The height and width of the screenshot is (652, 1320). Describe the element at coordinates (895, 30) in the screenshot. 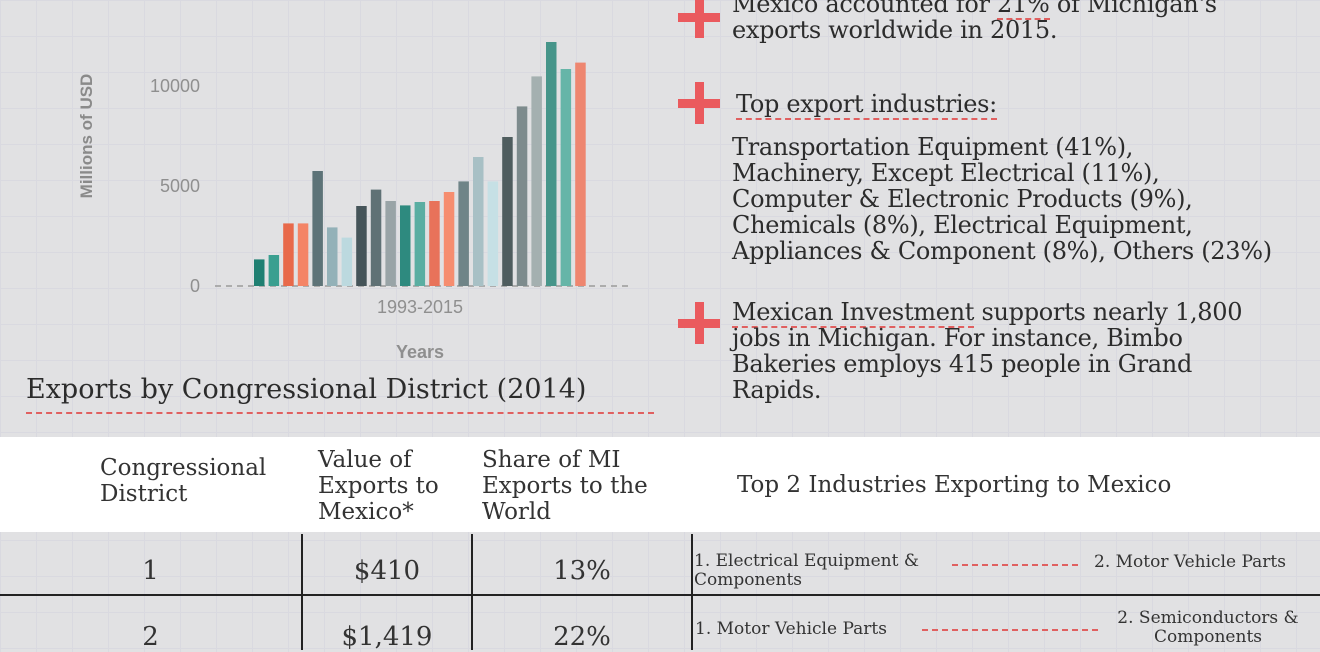

I see `fact-text: exports worldwide in 2015.` at that location.